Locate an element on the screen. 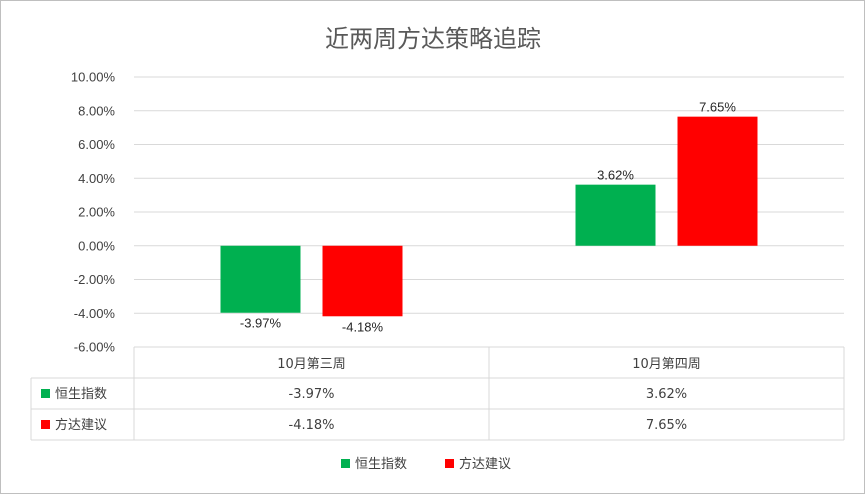  y-tick-label: 2.00% is located at coordinates (96, 212).